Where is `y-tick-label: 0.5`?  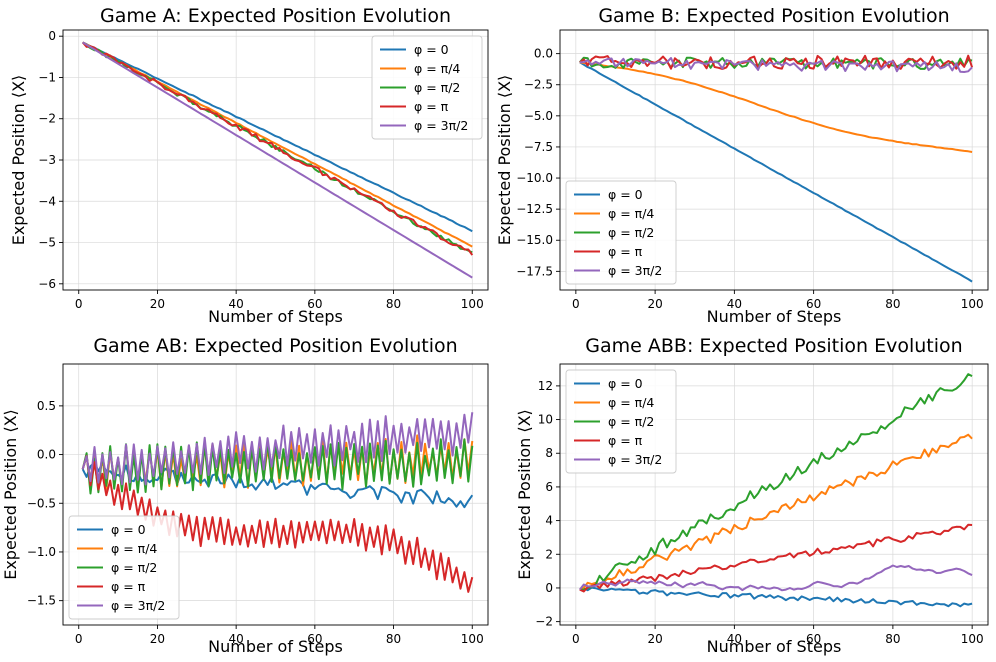 y-tick-label: 0.5 is located at coordinates (46, 406).